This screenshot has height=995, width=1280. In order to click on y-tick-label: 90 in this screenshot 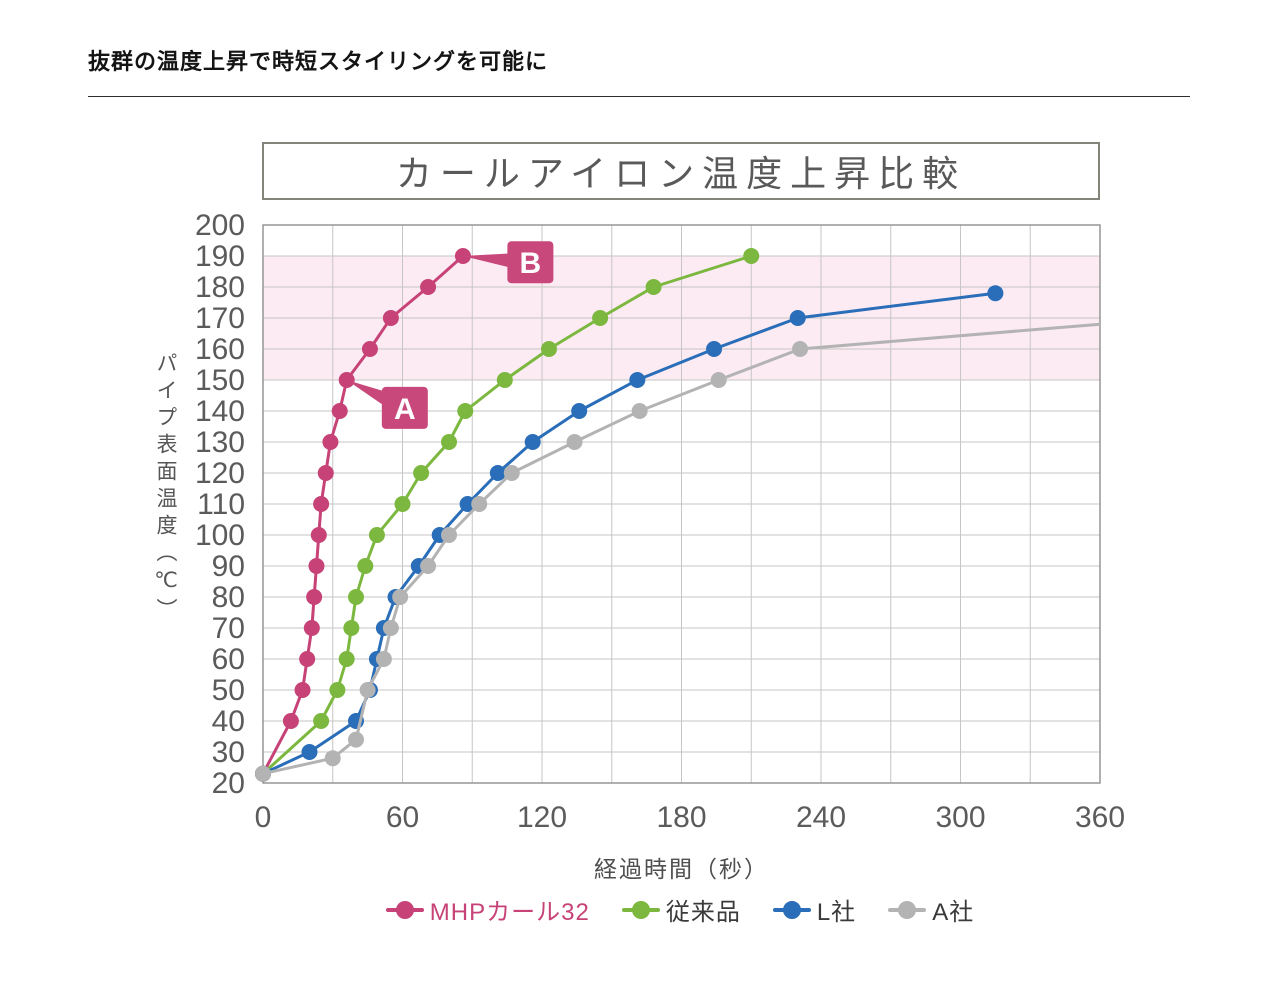, I will do `click(228, 566)`.